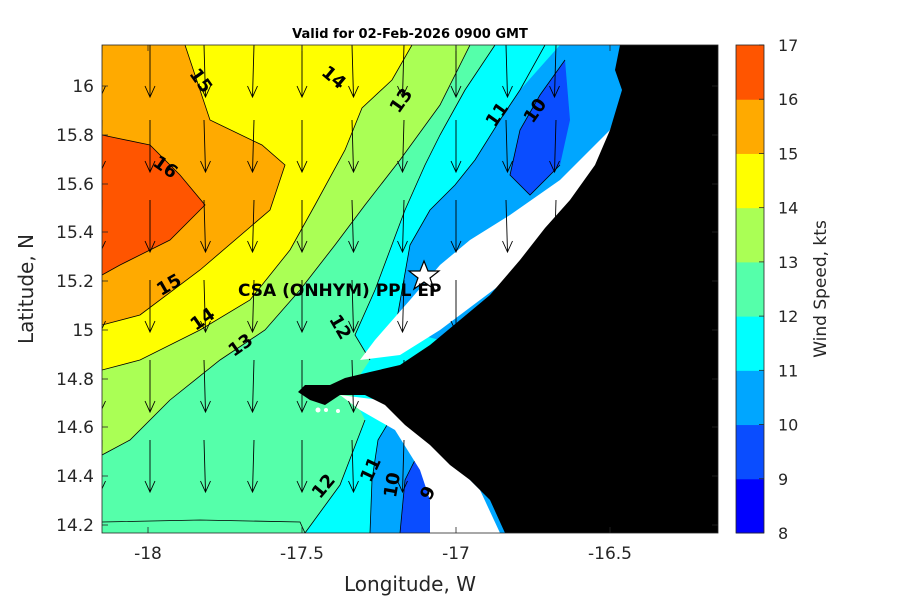 This screenshot has height=600, width=900. Describe the element at coordinates (456, 554) in the screenshot. I see `x-tick-label: -17` at that location.